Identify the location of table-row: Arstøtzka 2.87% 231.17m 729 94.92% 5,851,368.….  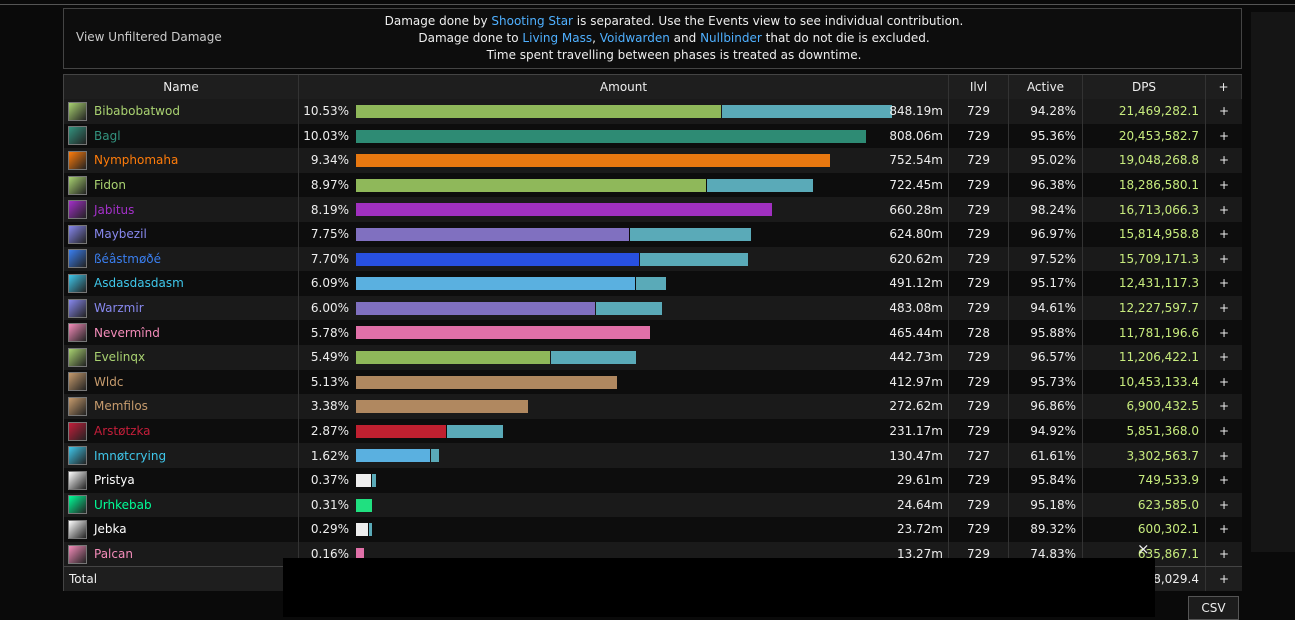
(653, 431).